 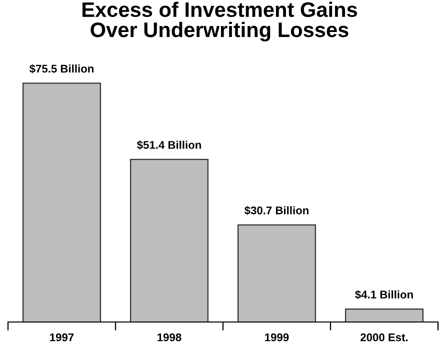 I want to click on x-tick-label: 1997, so click(x=62, y=337).